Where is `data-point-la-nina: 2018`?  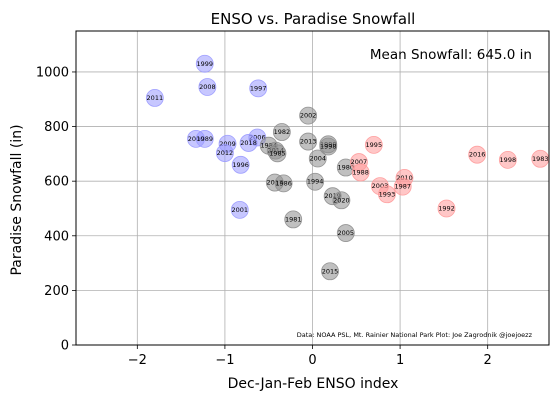
data-point-la-nina: 2018 is located at coordinates (248, 143).